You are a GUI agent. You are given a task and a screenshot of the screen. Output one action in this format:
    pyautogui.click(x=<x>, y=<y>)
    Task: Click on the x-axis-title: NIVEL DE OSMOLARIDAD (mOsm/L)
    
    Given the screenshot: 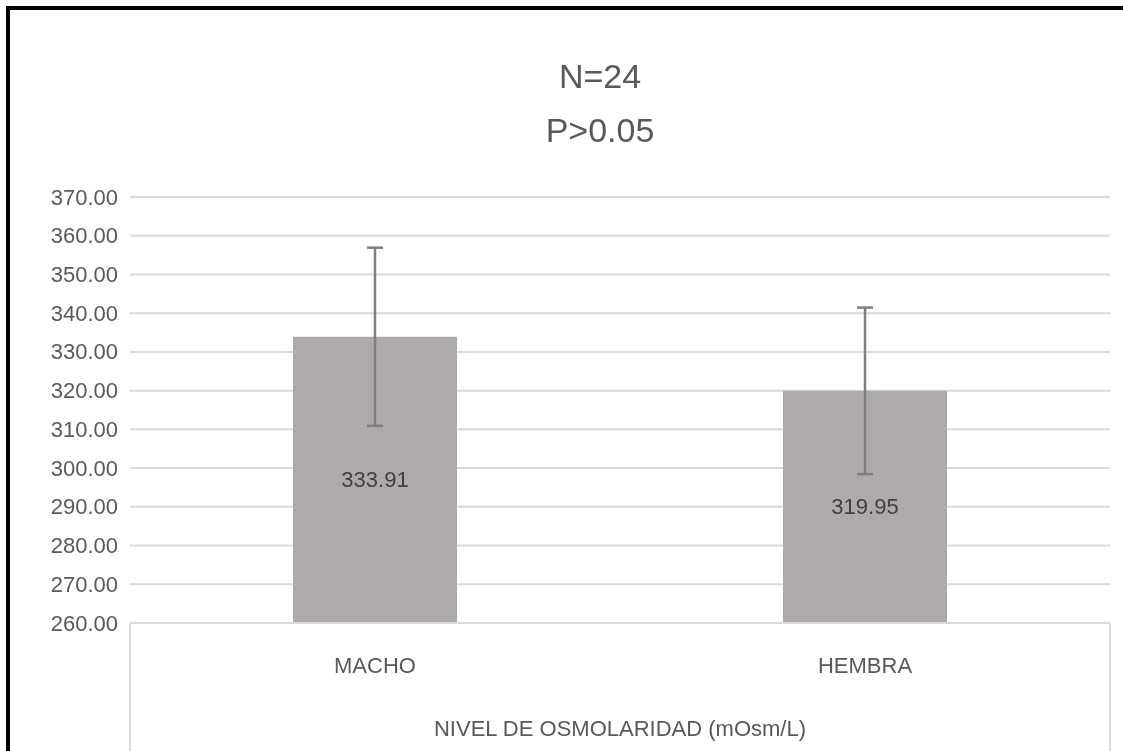 What is the action you would take?
    pyautogui.click(x=620, y=728)
    